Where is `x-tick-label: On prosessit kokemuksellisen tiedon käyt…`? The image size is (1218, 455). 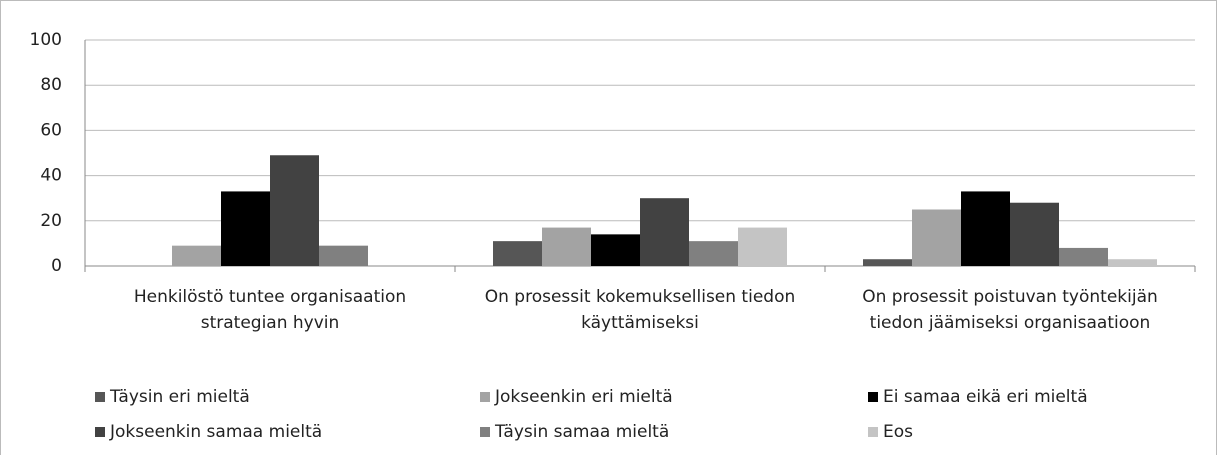
x-tick-label: On prosessit kokemuksellisen tiedon käyt… is located at coordinates (640, 310).